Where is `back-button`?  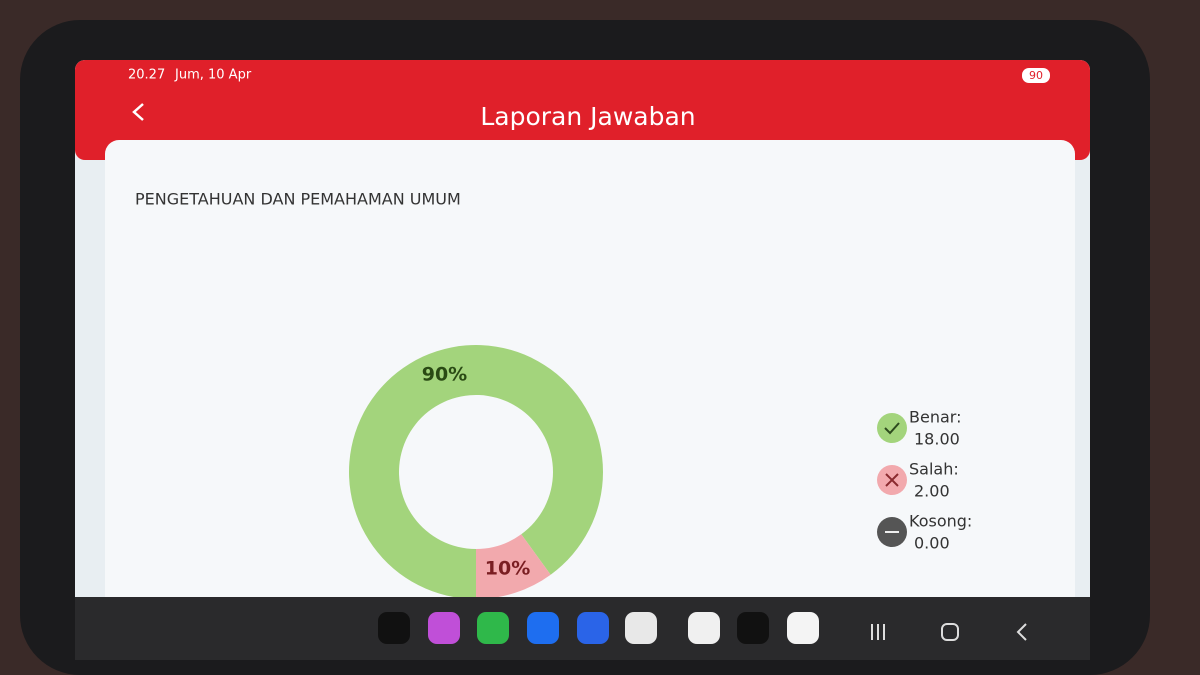
back-button is located at coordinates (138, 112).